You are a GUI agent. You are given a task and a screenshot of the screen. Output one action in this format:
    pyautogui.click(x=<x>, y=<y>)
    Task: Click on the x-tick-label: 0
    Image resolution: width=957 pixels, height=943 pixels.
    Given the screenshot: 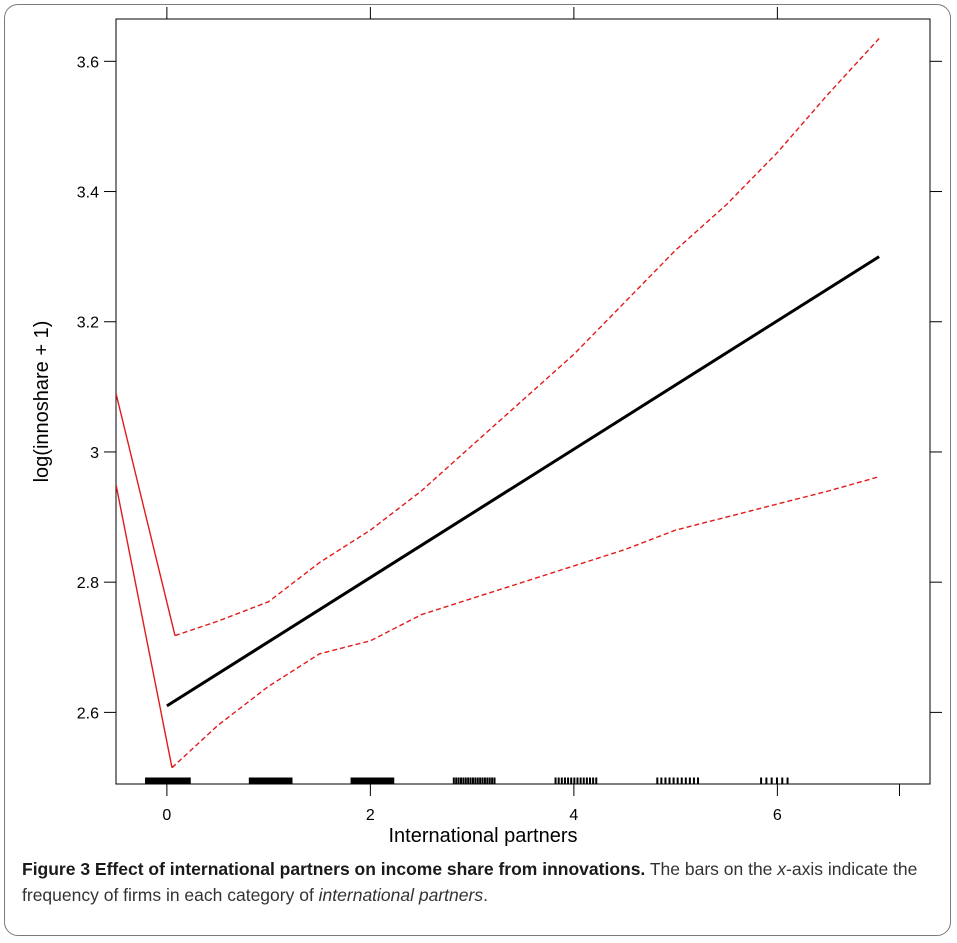 What is the action you would take?
    pyautogui.click(x=166, y=815)
    